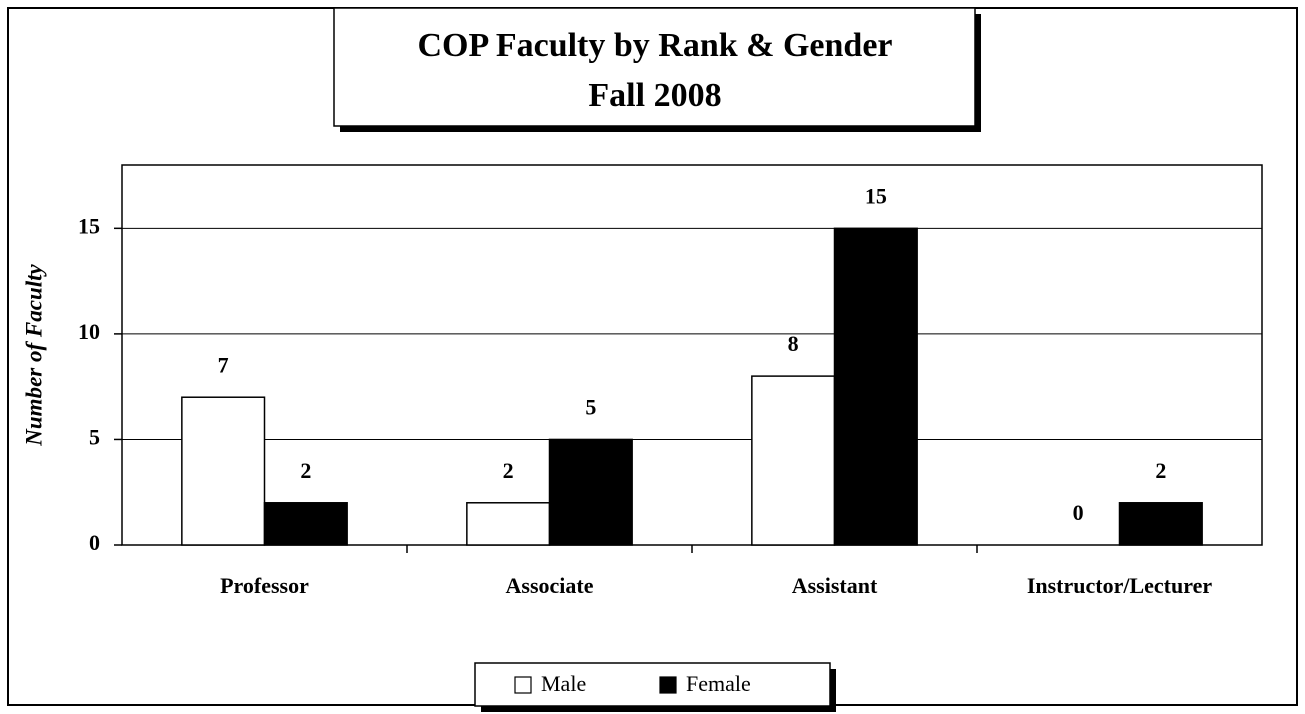  Describe the element at coordinates (89, 331) in the screenshot. I see `y-tick-label: 10` at that location.